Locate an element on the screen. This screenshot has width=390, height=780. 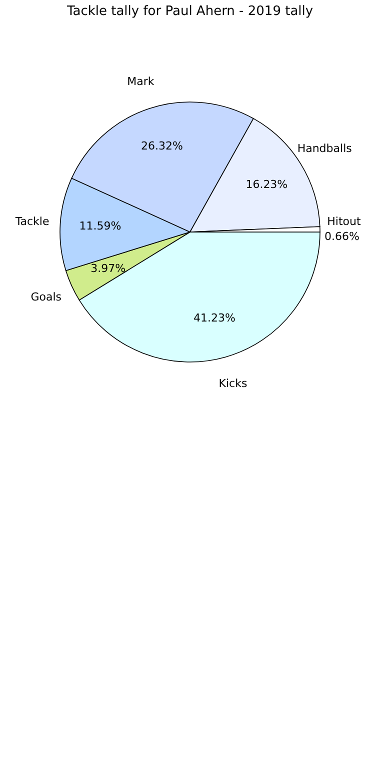
slice-label: Kicks is located at coordinates (233, 383).